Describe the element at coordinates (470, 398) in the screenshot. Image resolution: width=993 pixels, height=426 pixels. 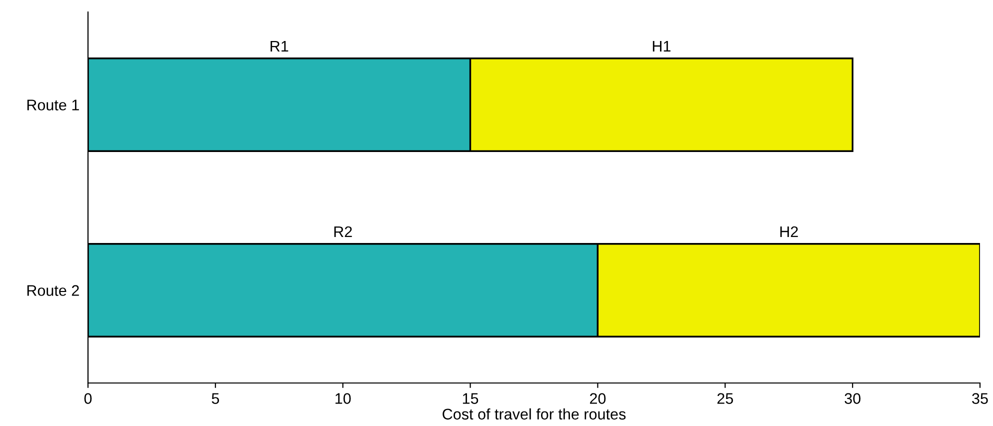
I see `x-tick-label: 15` at that location.